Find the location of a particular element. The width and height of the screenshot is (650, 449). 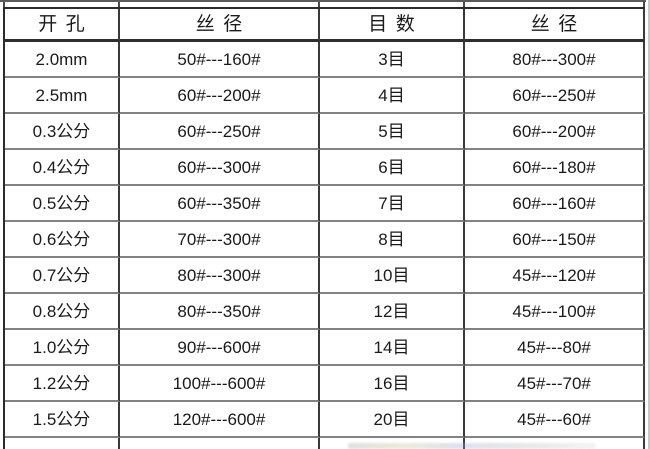

table-cell: 0.8公分 is located at coordinates (62, 312).